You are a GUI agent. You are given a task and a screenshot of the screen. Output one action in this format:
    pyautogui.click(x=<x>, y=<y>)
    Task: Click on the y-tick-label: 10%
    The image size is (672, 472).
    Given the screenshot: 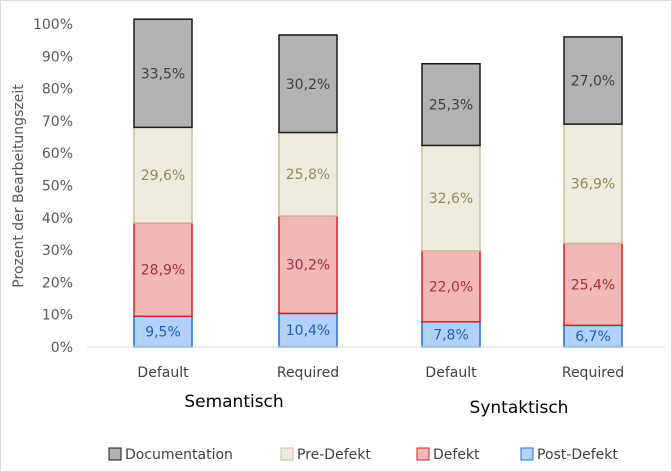 What is the action you would take?
    pyautogui.click(x=57, y=316)
    